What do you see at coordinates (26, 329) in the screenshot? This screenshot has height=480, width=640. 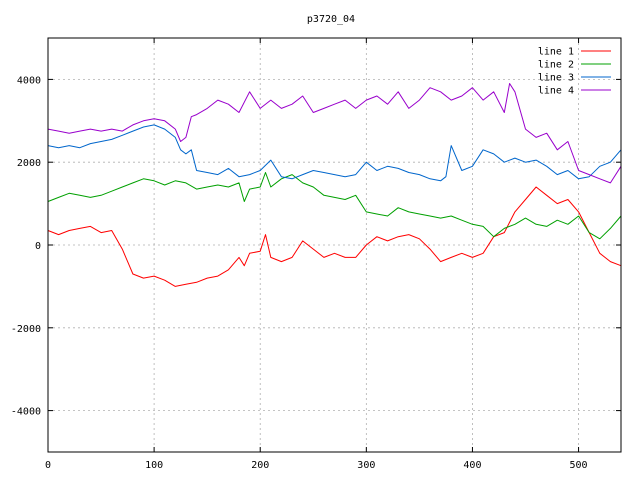 I see `y-tick-label: -2000` at bounding box center [26, 329].